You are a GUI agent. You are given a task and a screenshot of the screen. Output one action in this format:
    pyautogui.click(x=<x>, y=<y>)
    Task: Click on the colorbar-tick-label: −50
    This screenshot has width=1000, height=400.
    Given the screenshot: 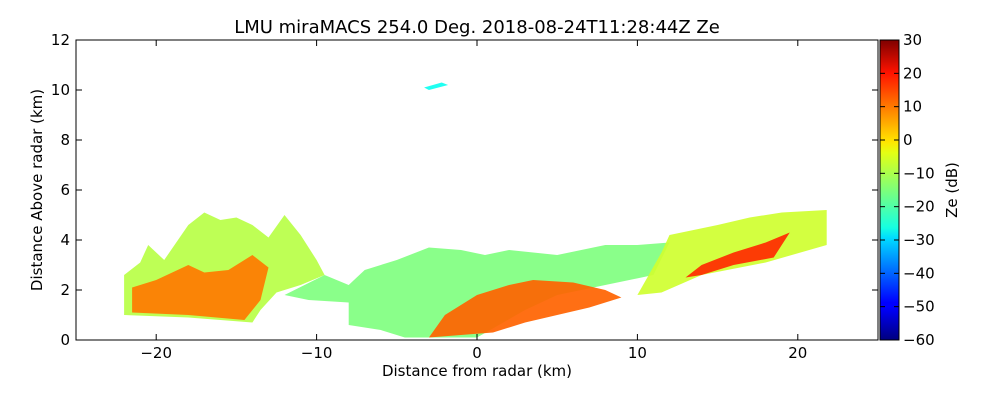 What is the action you would take?
    pyautogui.click(x=919, y=307)
    